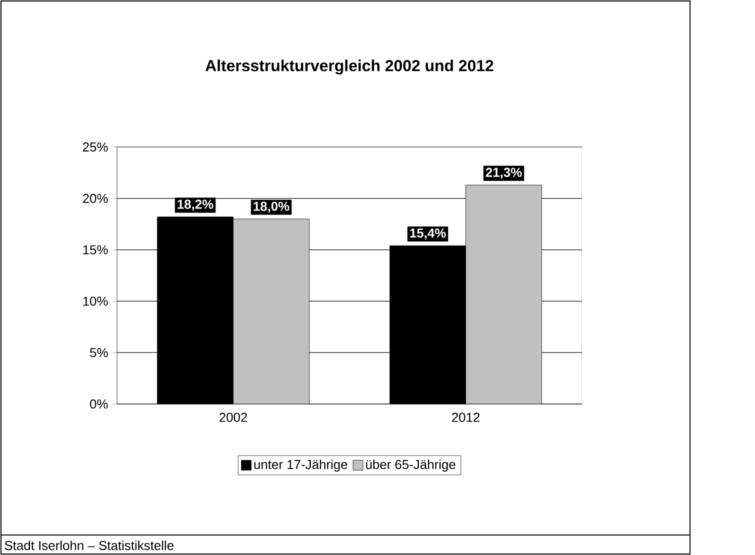 Image resolution: width=755 pixels, height=555 pixels. I want to click on legend-label: über 65-Jährige, so click(411, 466).